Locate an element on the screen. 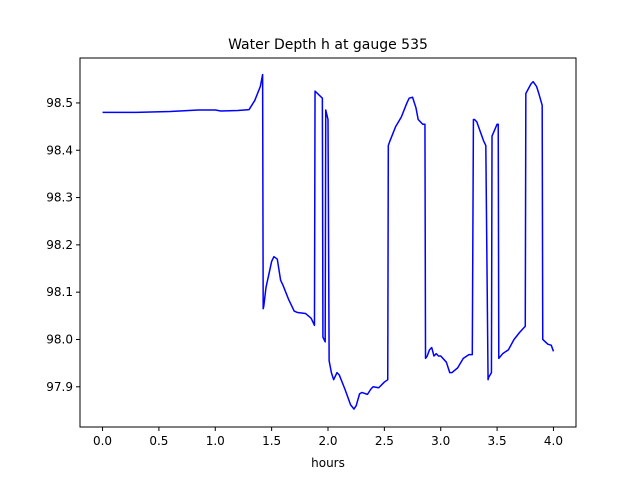  chart-title: Water Depth h at gauge 535 is located at coordinates (328, 45).